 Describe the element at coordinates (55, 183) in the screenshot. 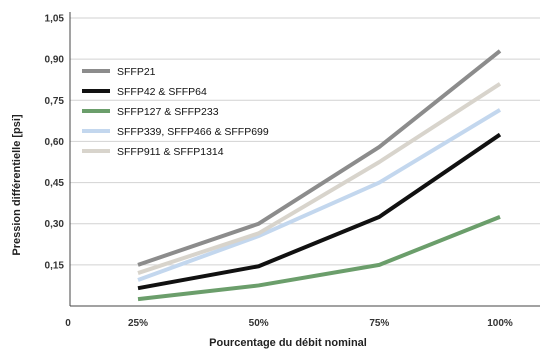

I see `y-tick-label: 0,45` at that location.